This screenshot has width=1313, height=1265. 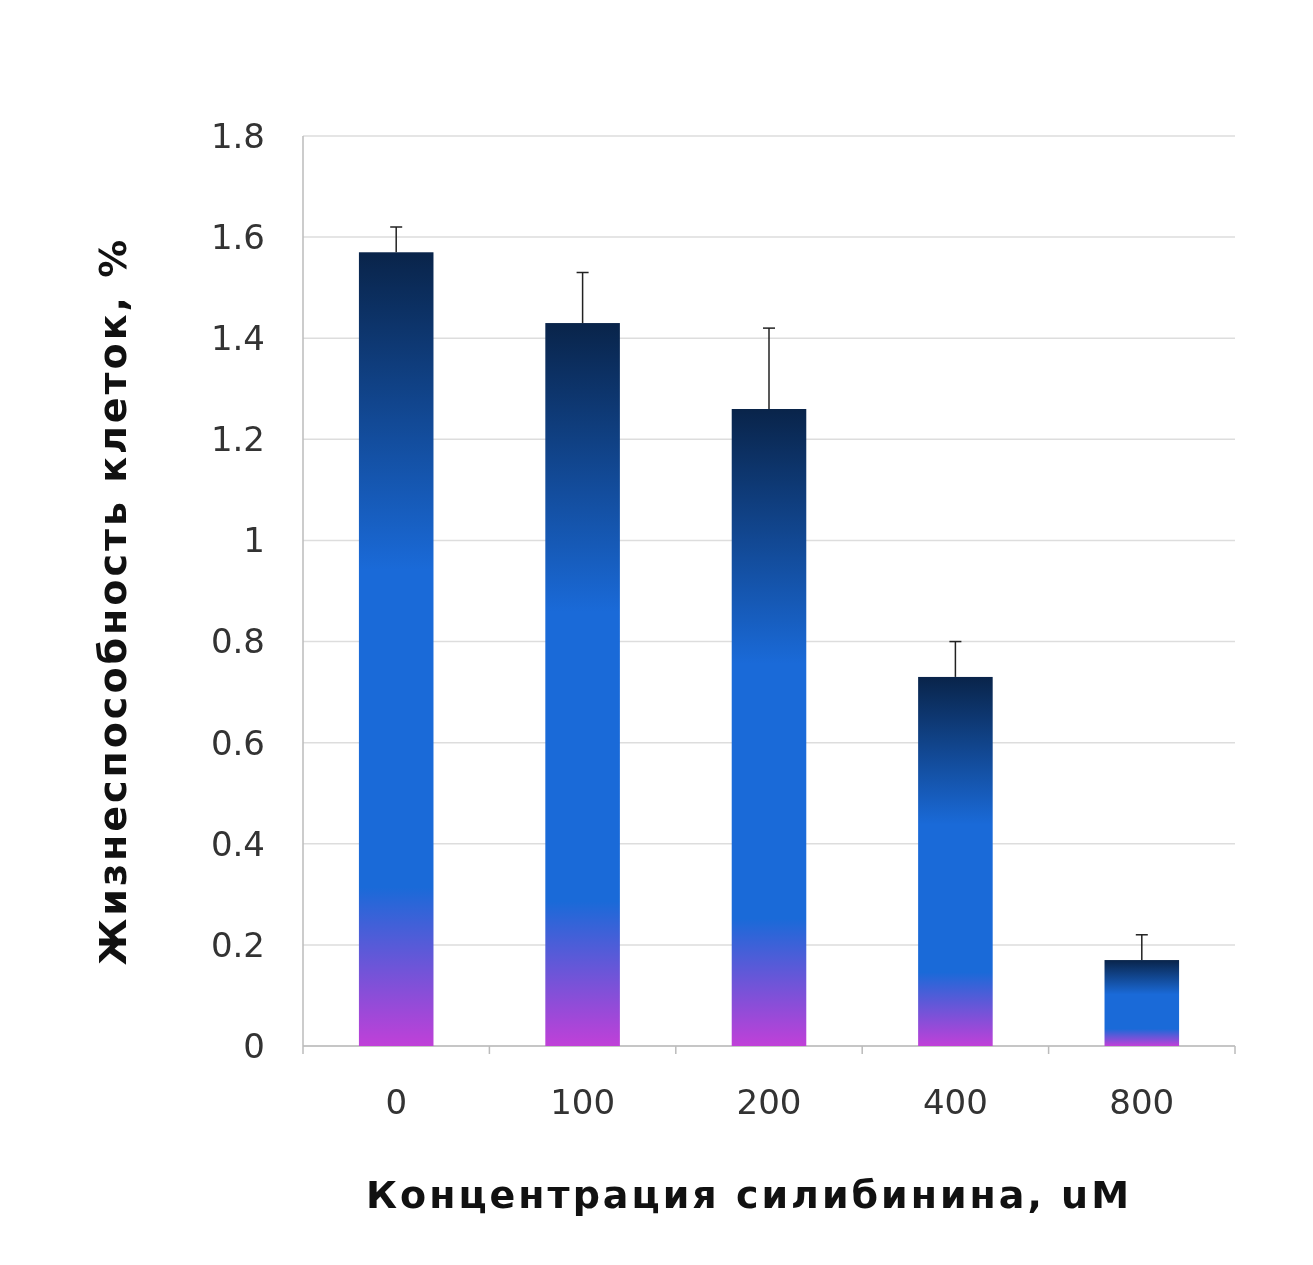 I want to click on y-axis-title: Жизнеспособность клеток, %, so click(x=113, y=601).